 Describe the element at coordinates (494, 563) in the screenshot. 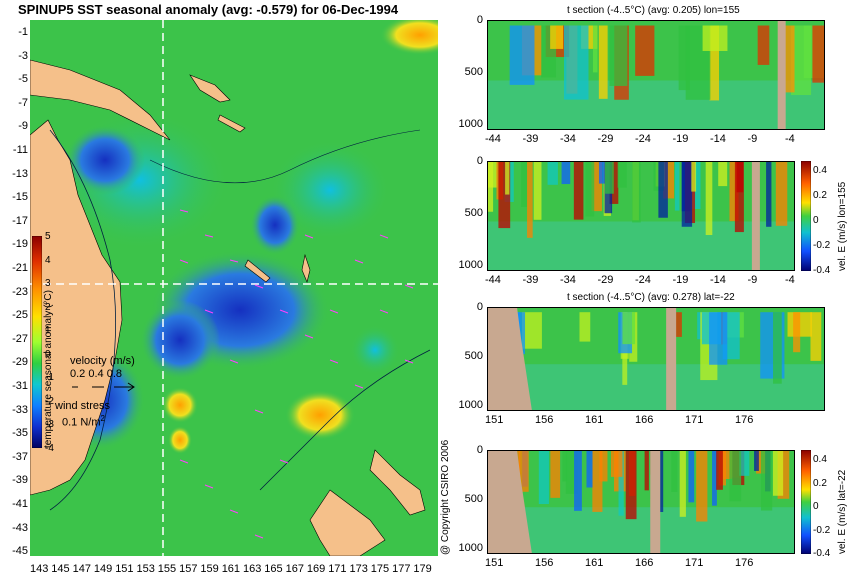

I see `section-x-tick: 151` at that location.